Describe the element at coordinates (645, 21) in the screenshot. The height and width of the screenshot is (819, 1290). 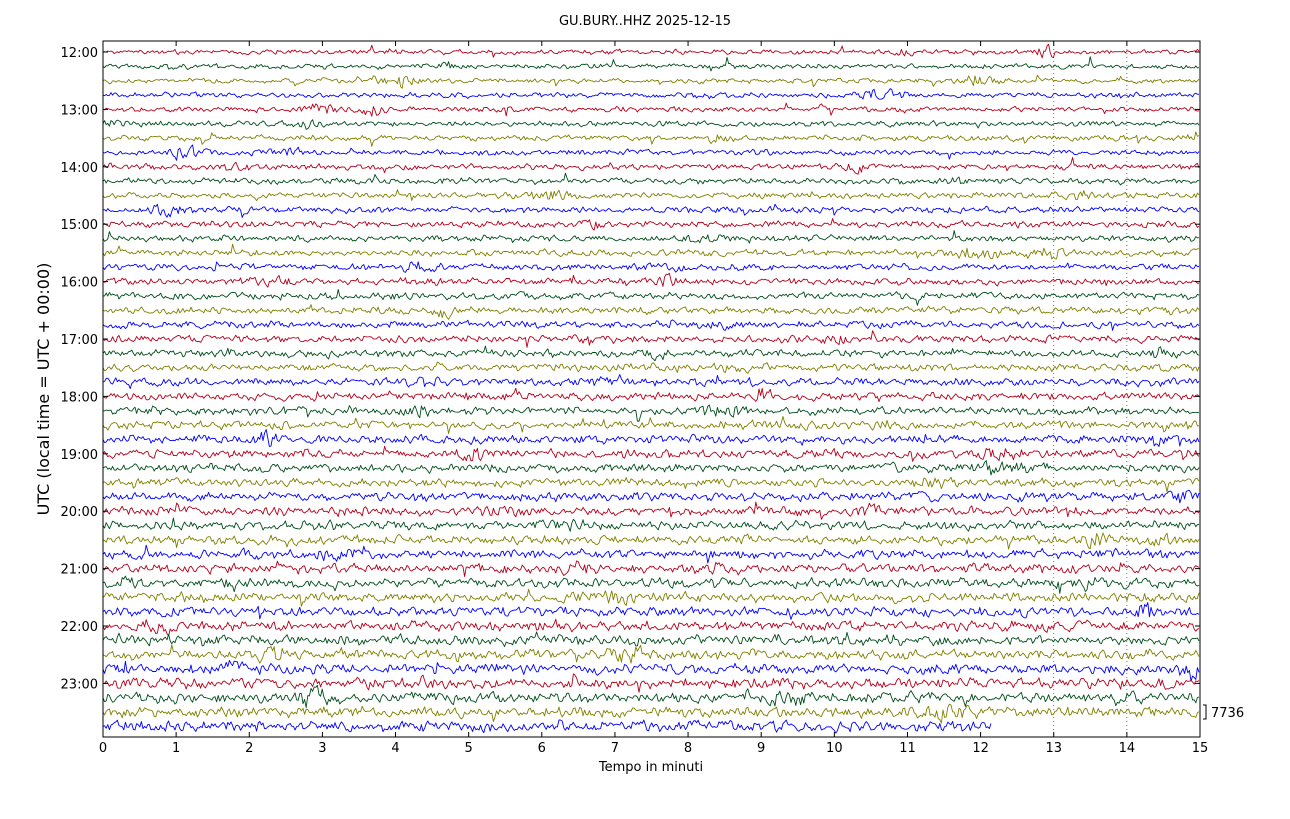
I see `chart-title: GU.BURY..HHZ 2025-12-15` at that location.